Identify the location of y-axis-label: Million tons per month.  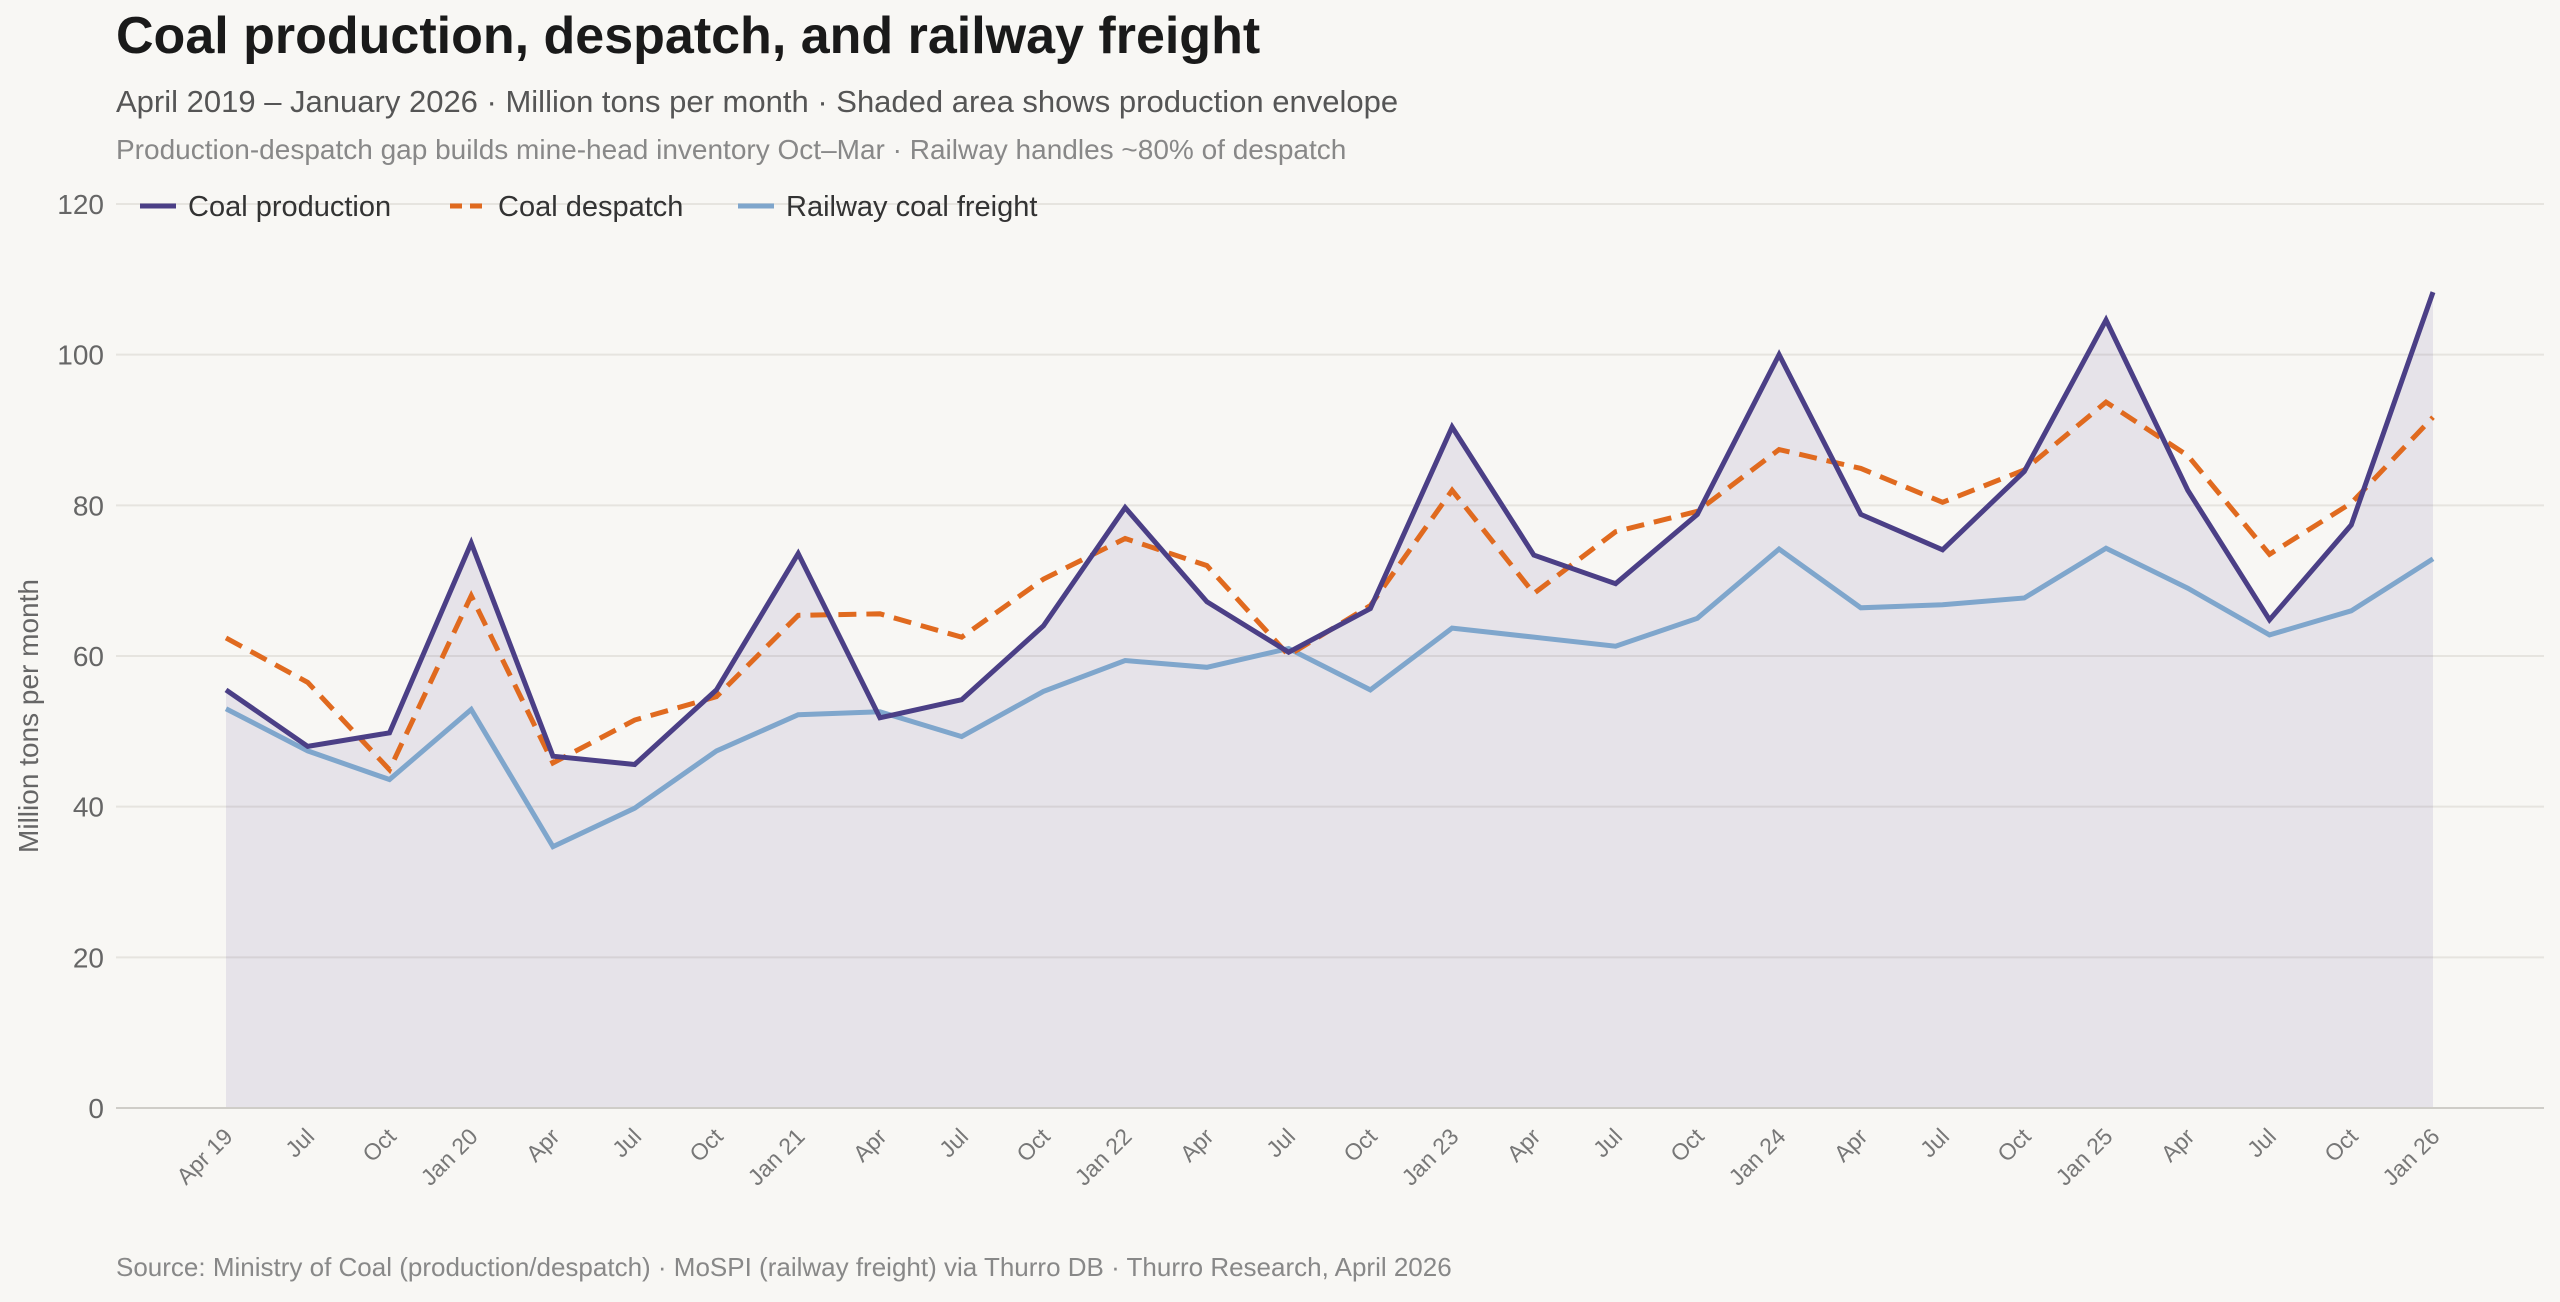
(28, 716).